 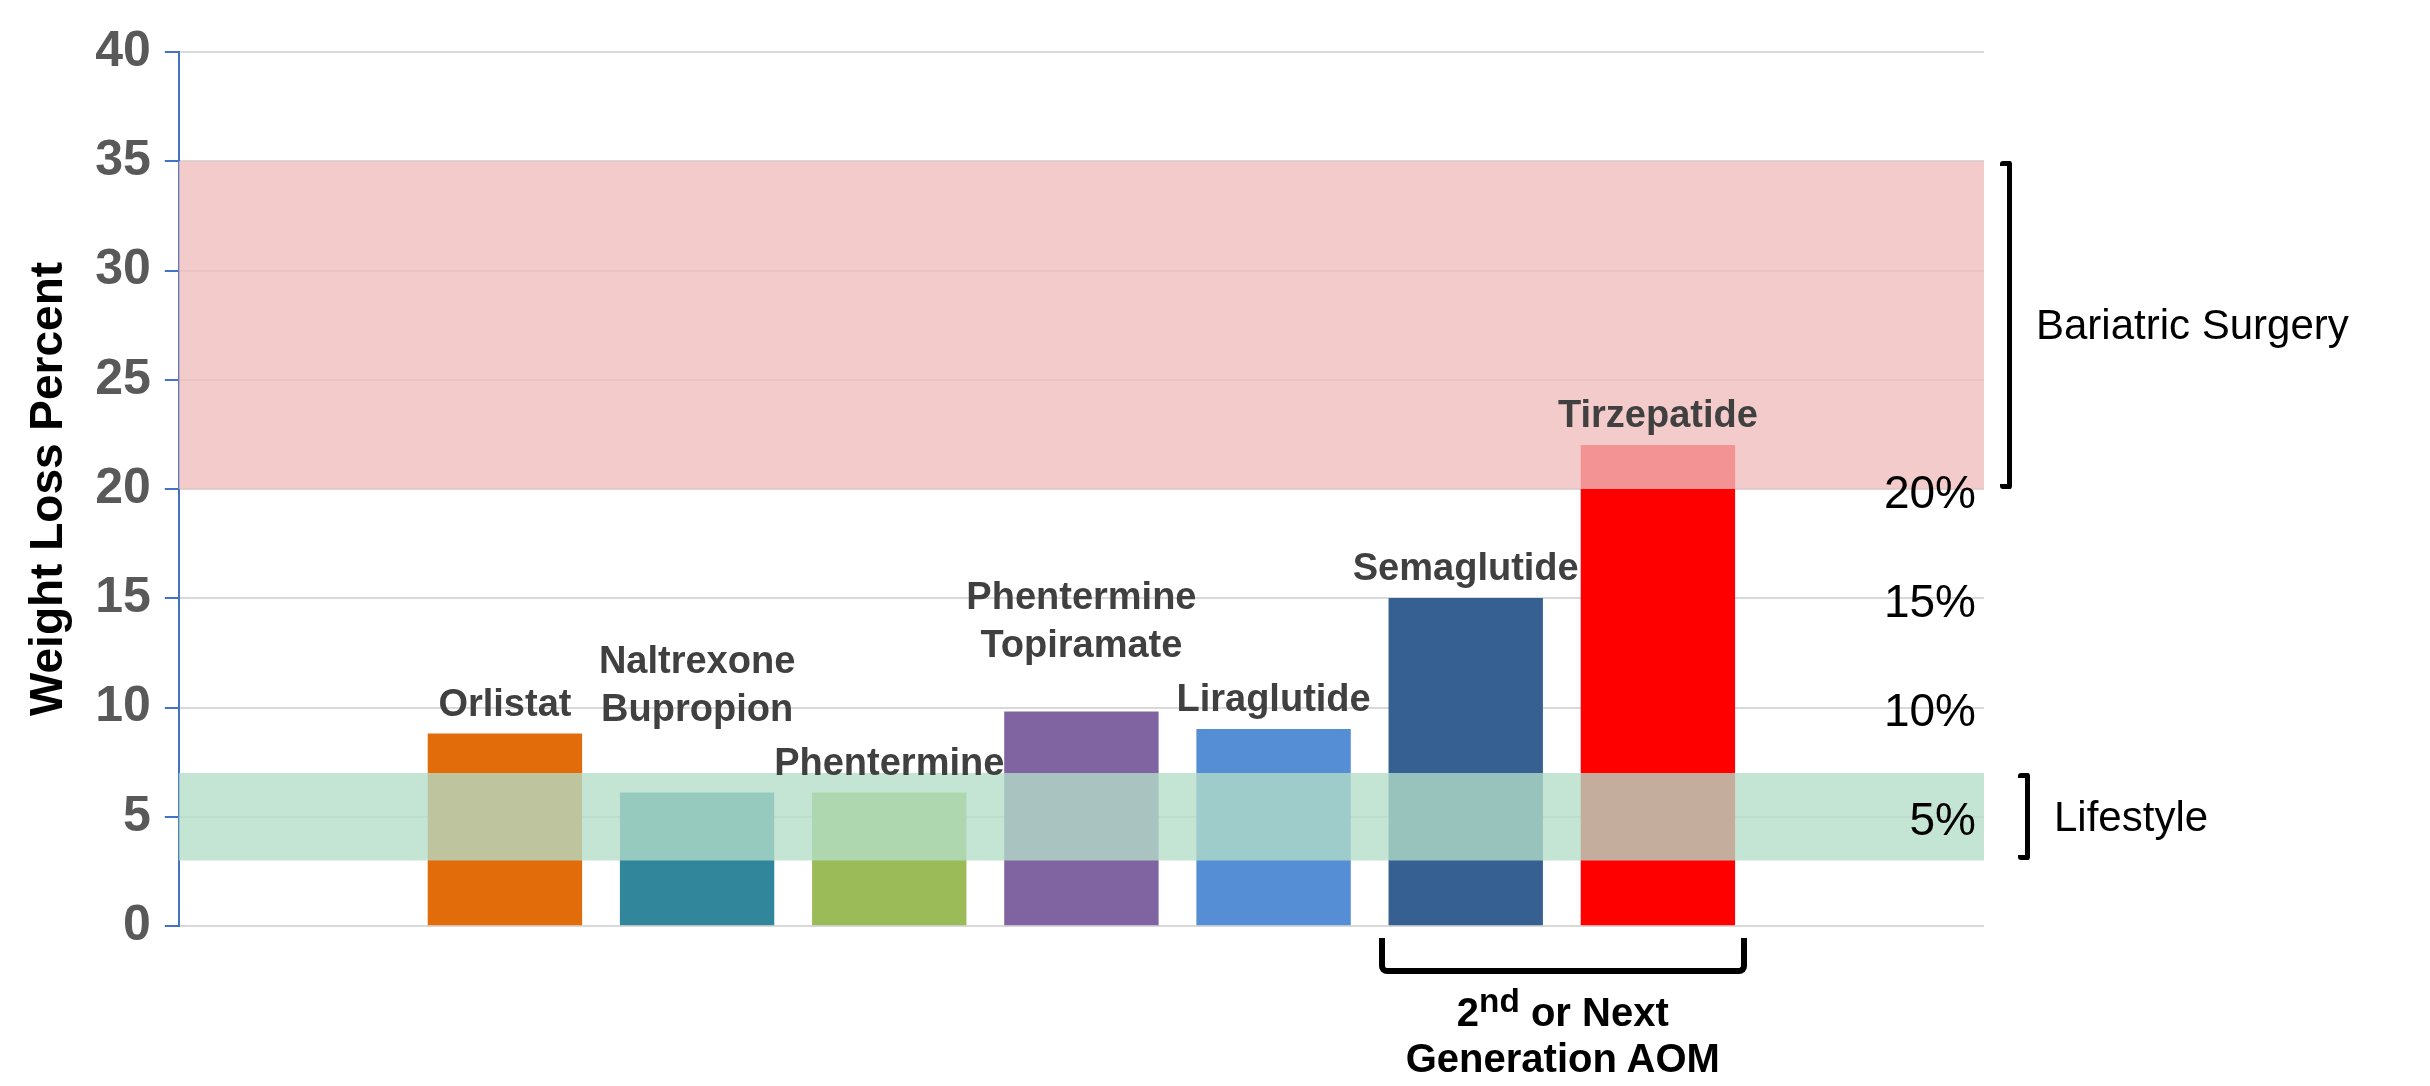 I want to click on x-tick-label: Tirzepatide, so click(x=1657, y=414).